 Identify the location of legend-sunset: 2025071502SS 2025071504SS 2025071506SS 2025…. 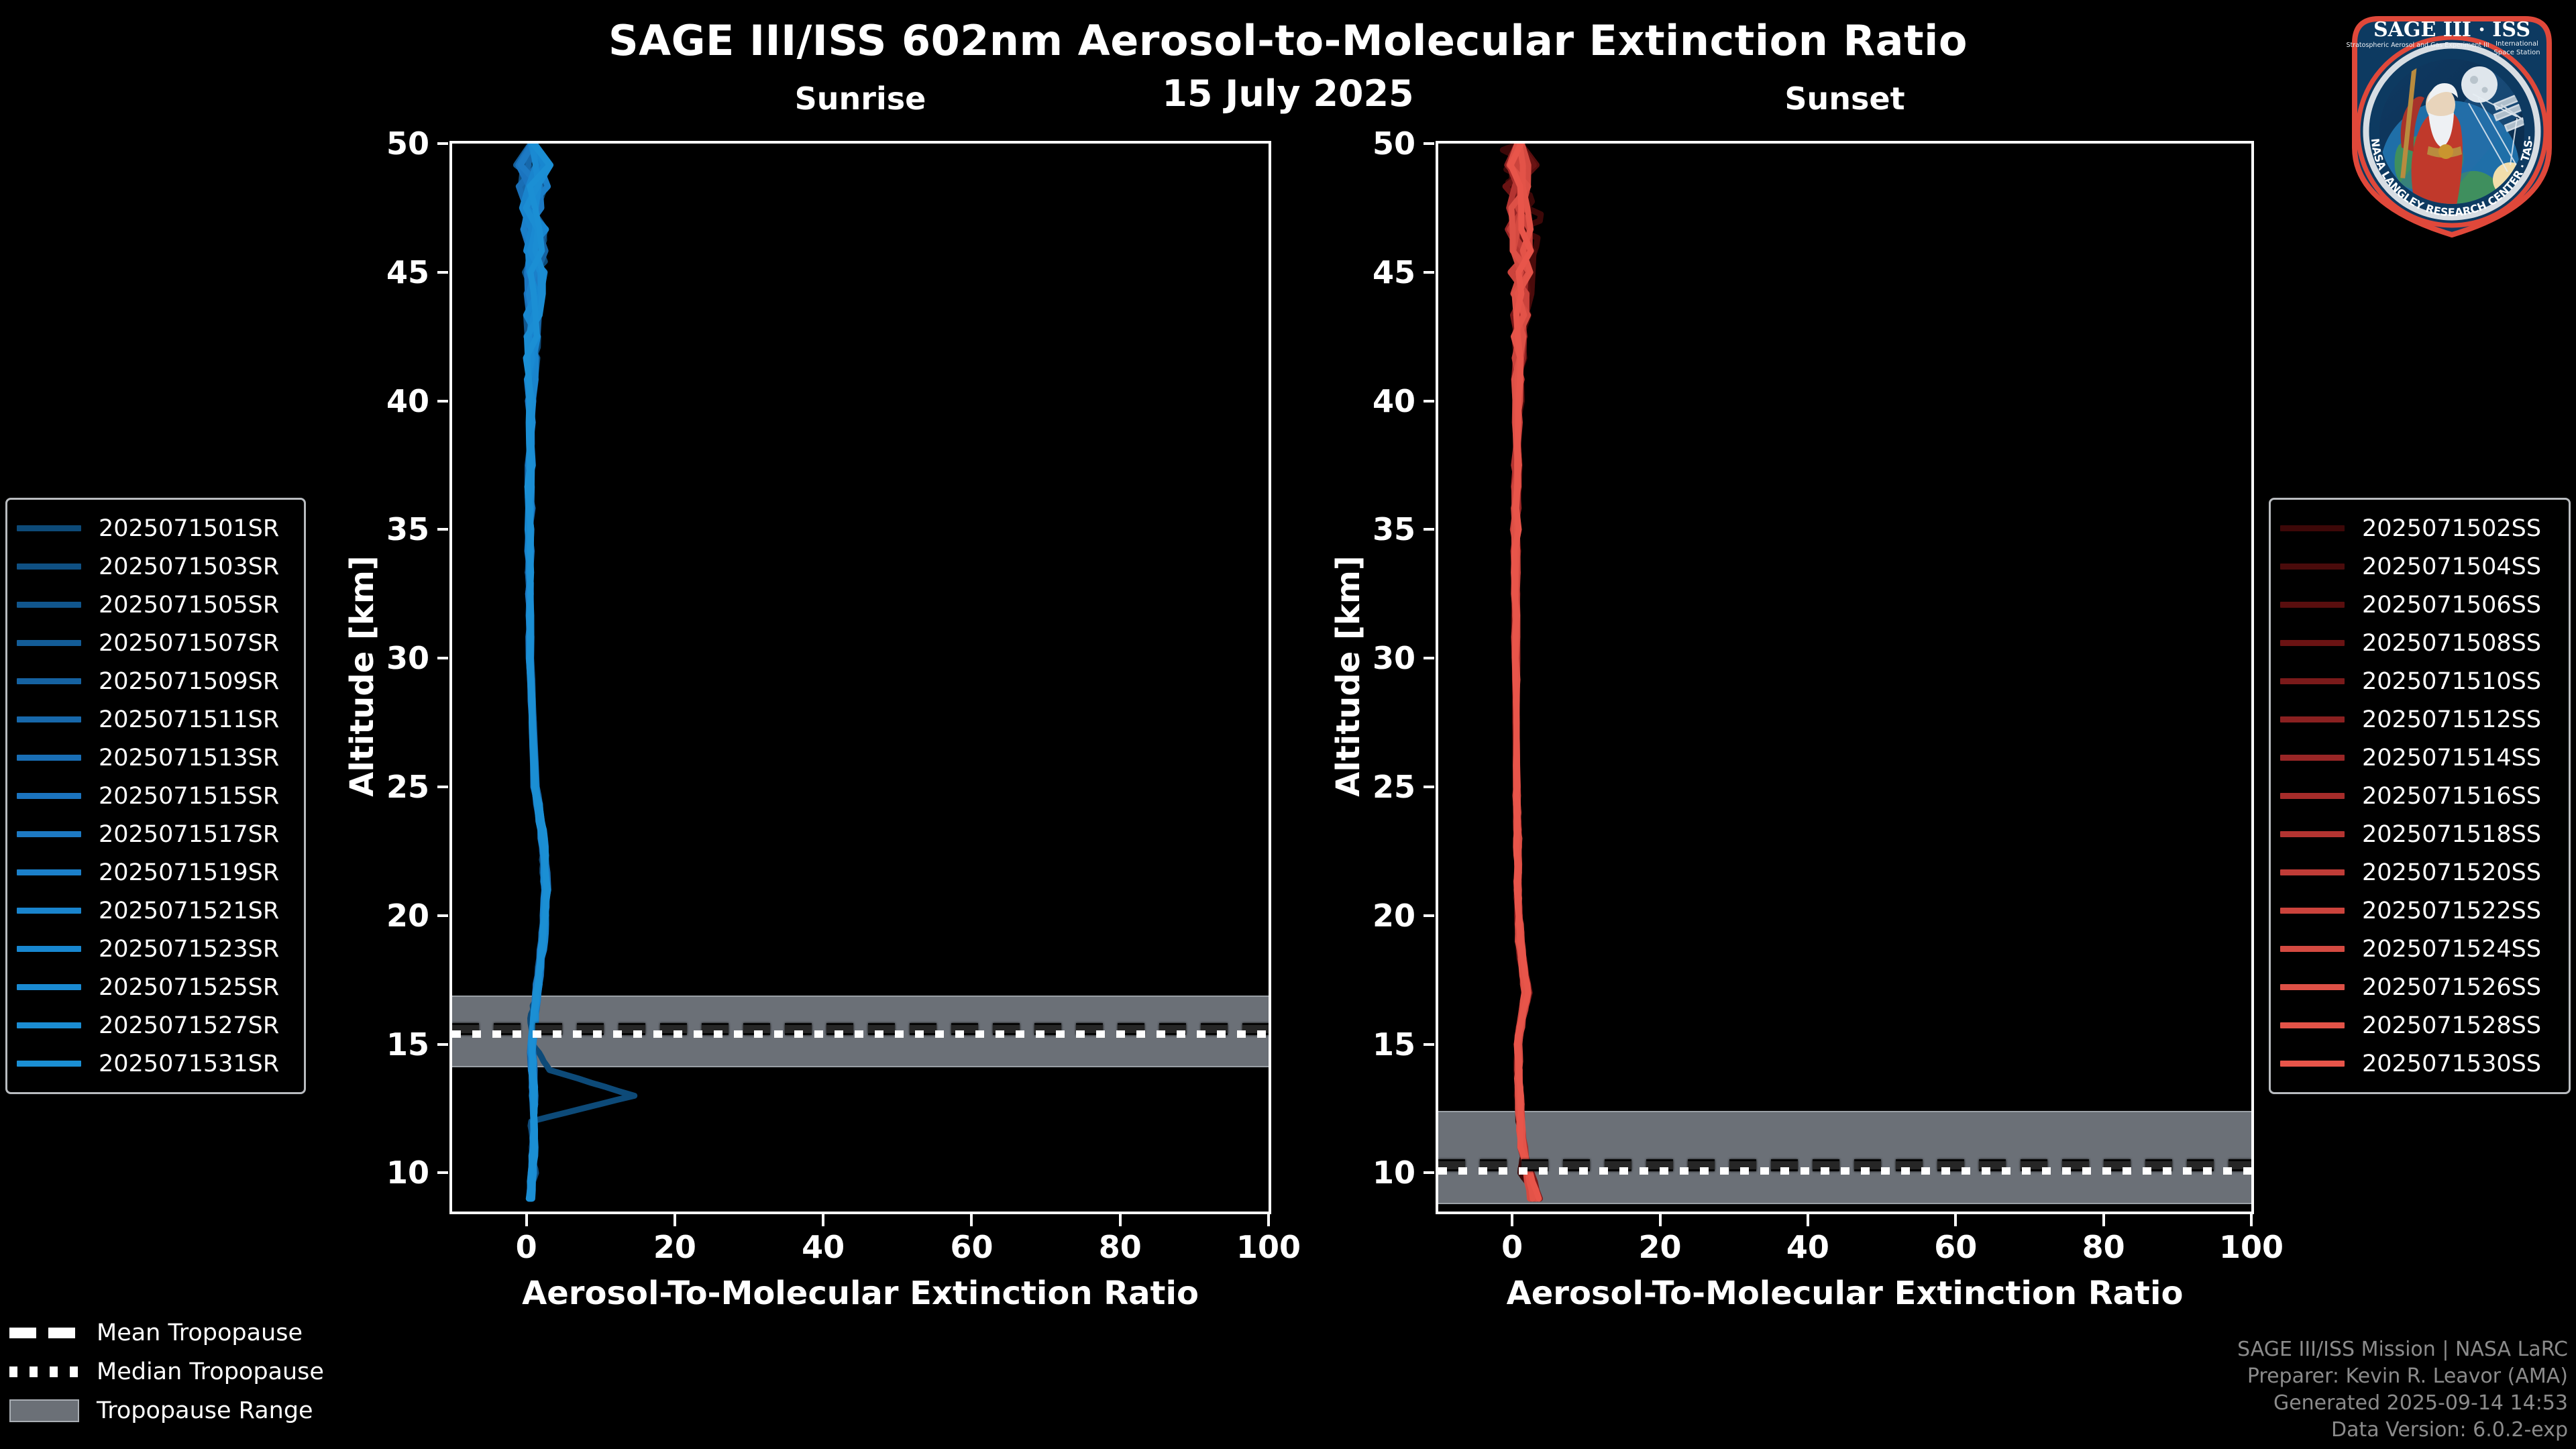
(2420, 796).